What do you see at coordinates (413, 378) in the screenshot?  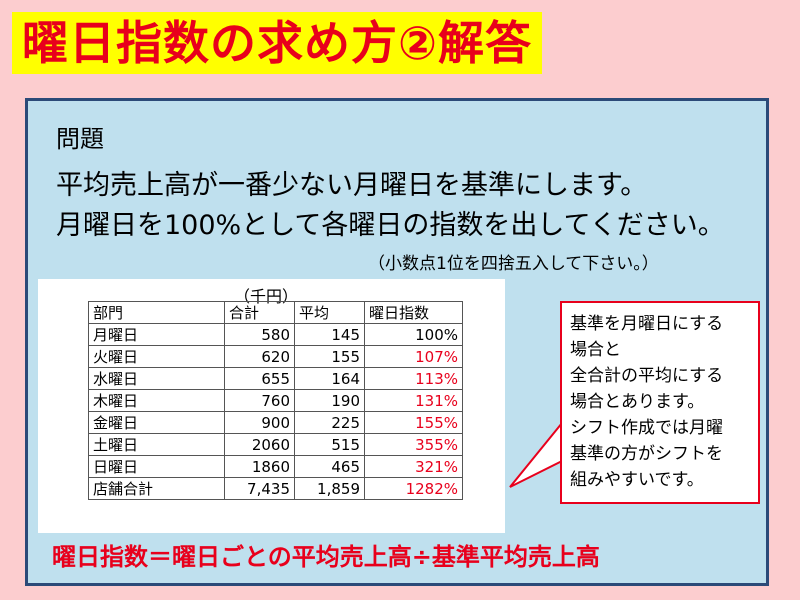 I see `cell-index: 113%` at bounding box center [413, 378].